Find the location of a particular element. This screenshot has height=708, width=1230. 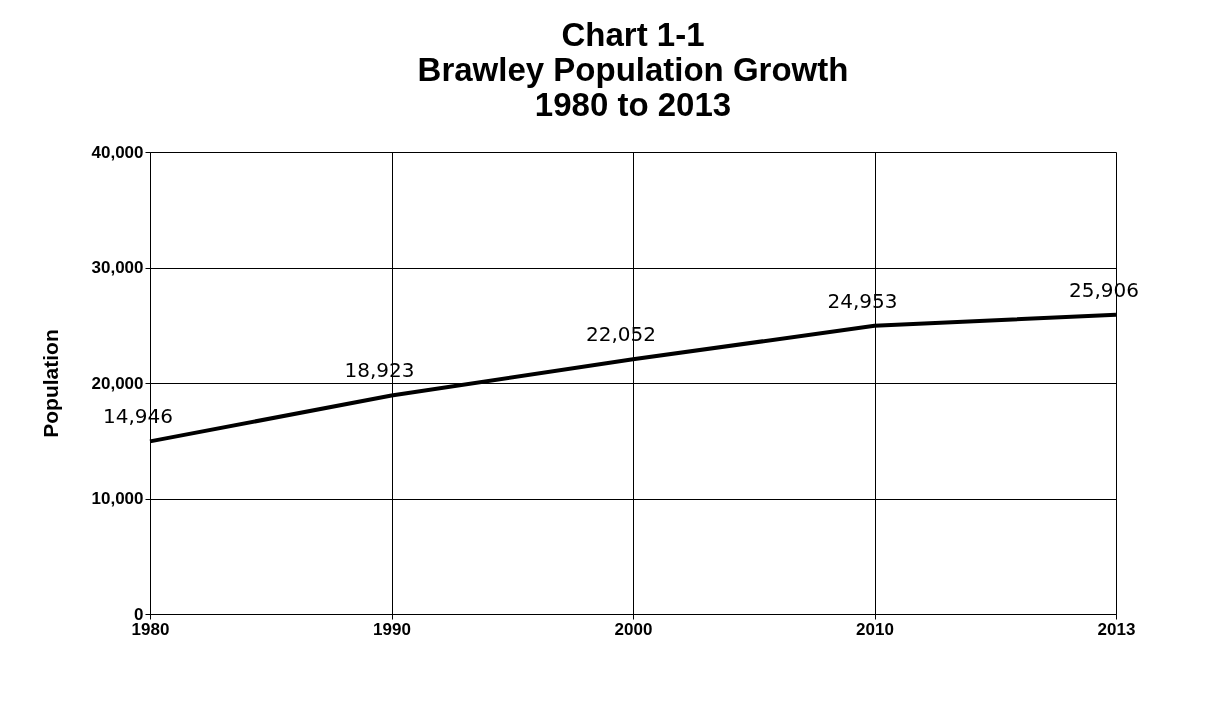

y-tick-label: 40,000 is located at coordinates (117, 152).